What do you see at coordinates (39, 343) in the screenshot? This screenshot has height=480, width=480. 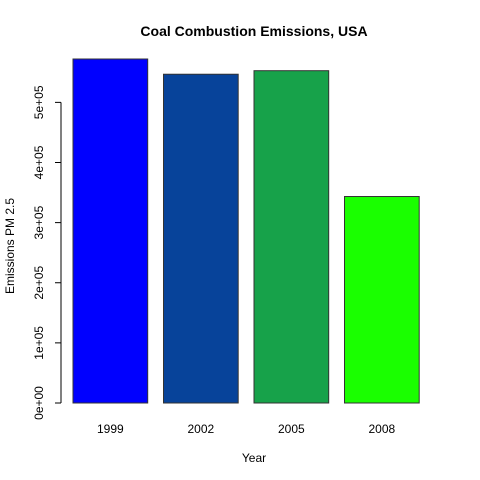 I see `y-tick-label: 1e+05` at bounding box center [39, 343].